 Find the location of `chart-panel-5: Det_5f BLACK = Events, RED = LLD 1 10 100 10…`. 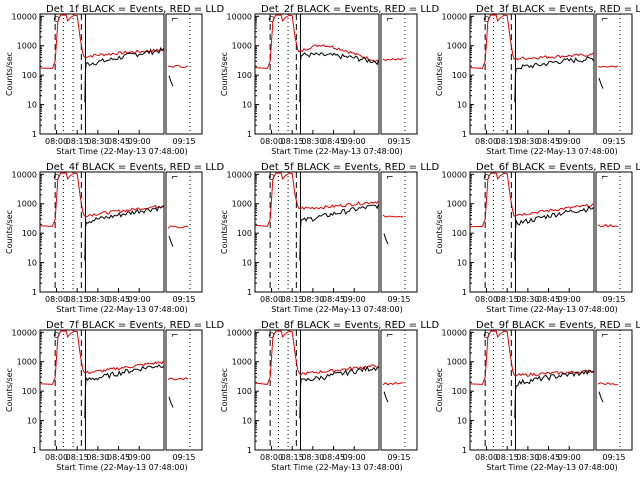

chart-panel-5: Det_5f BLACK = Events, RED = LLD 1 10 100 10… is located at coordinates (329, 238).